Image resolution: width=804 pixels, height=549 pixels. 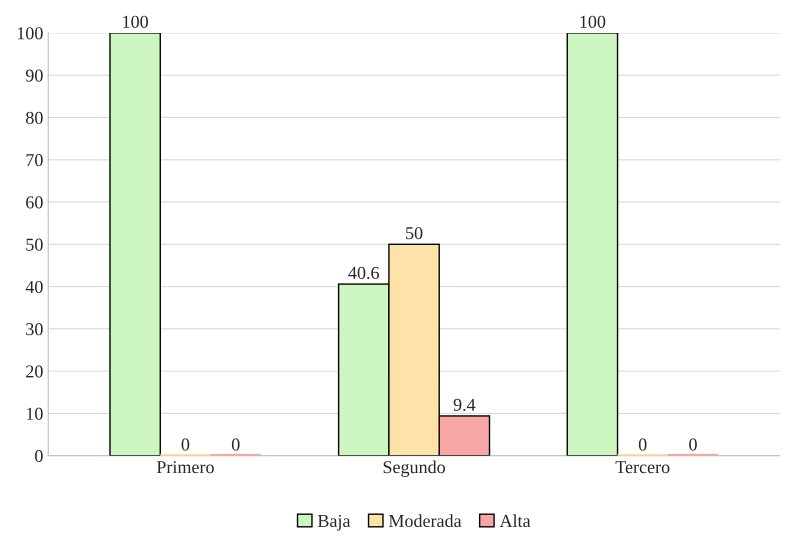 What do you see at coordinates (34, 414) in the screenshot?
I see `y-tick-label: 10` at bounding box center [34, 414].